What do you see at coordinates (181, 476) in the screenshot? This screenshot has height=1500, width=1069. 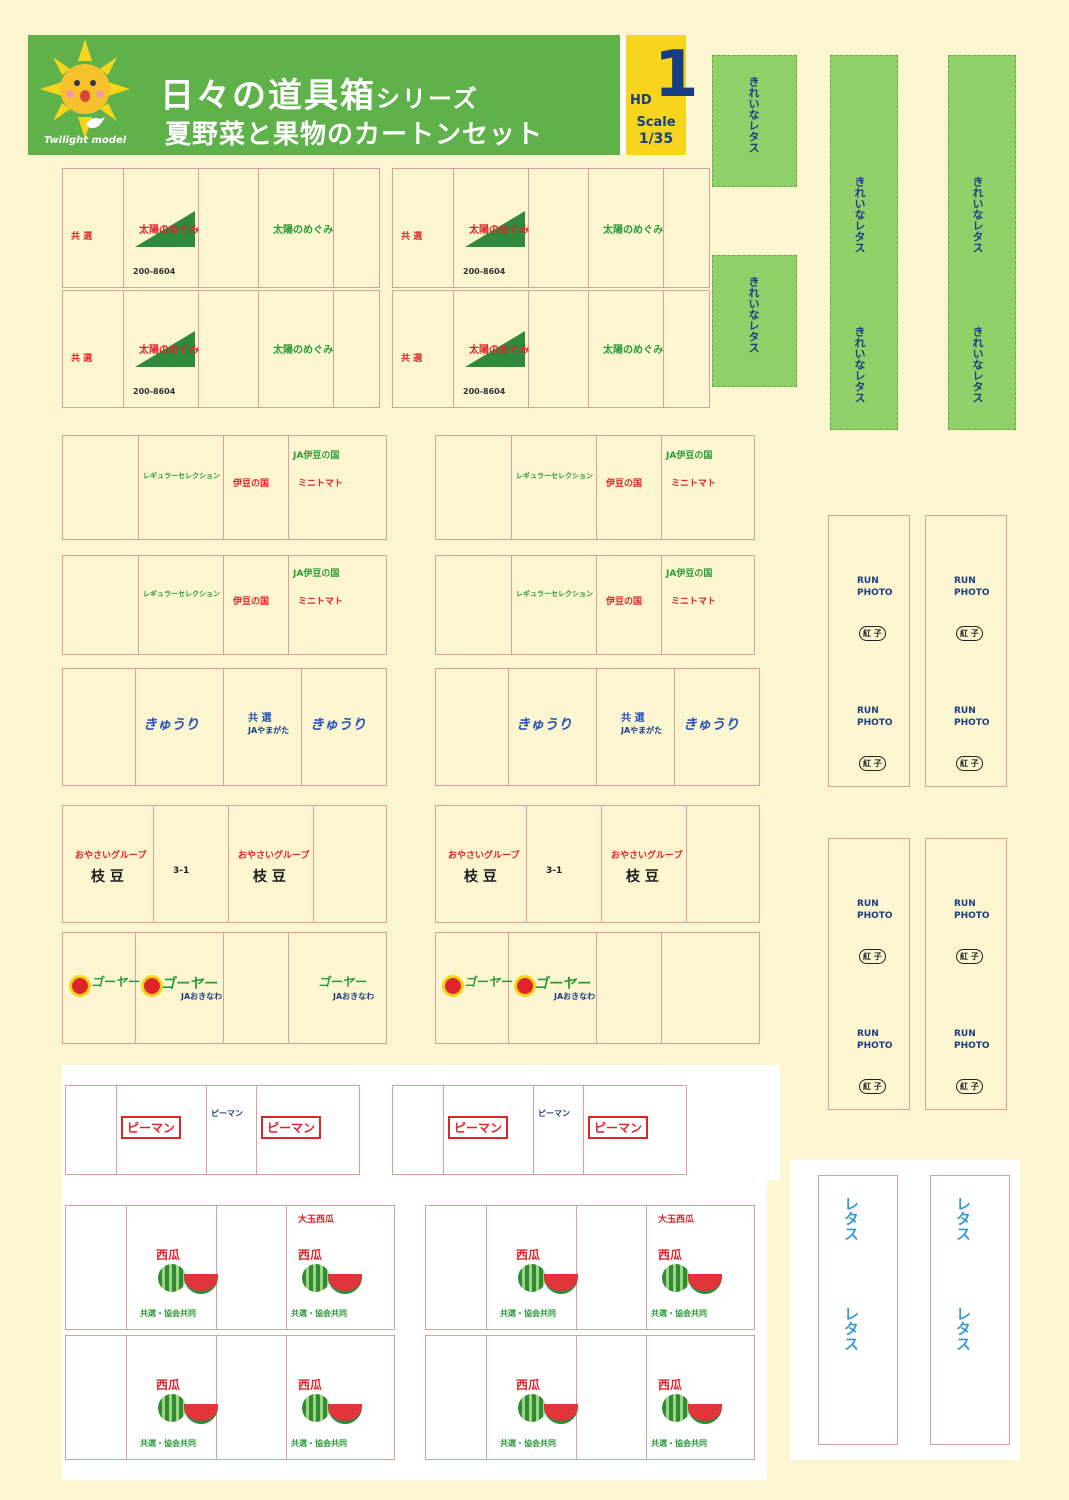 I see `minitomato-tag: レギュラーセレクション` at bounding box center [181, 476].